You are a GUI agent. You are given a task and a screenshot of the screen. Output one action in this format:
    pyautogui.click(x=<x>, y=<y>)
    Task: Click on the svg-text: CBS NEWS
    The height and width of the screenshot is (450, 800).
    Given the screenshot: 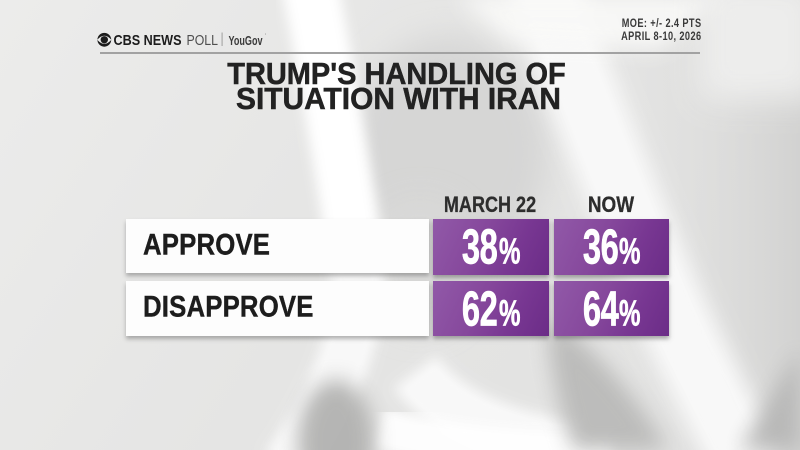 What is the action you would take?
    pyautogui.click(x=148, y=40)
    